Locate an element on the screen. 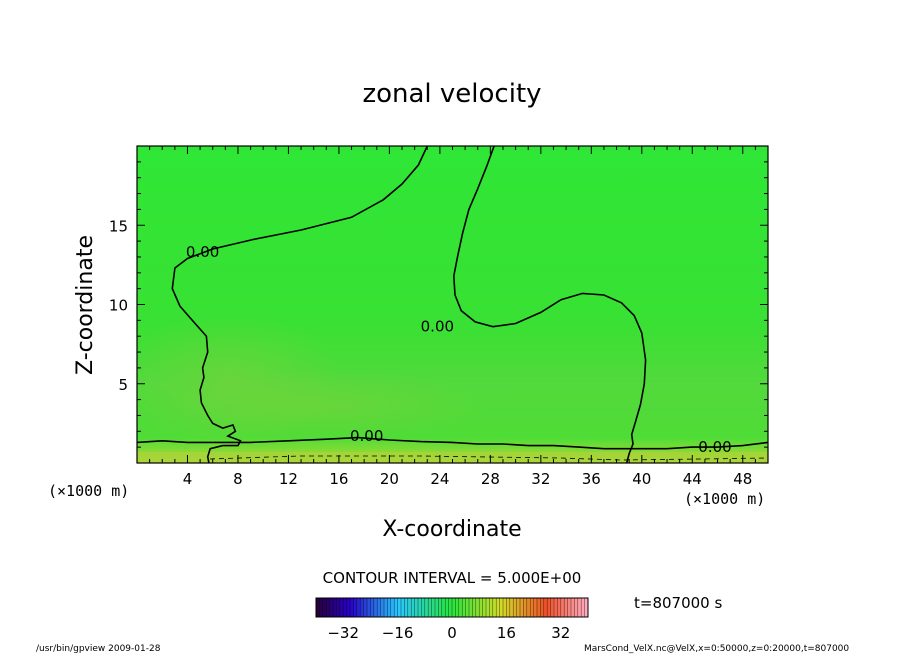 The image size is (904, 654). y-tick-label: 15 is located at coordinates (118, 226).